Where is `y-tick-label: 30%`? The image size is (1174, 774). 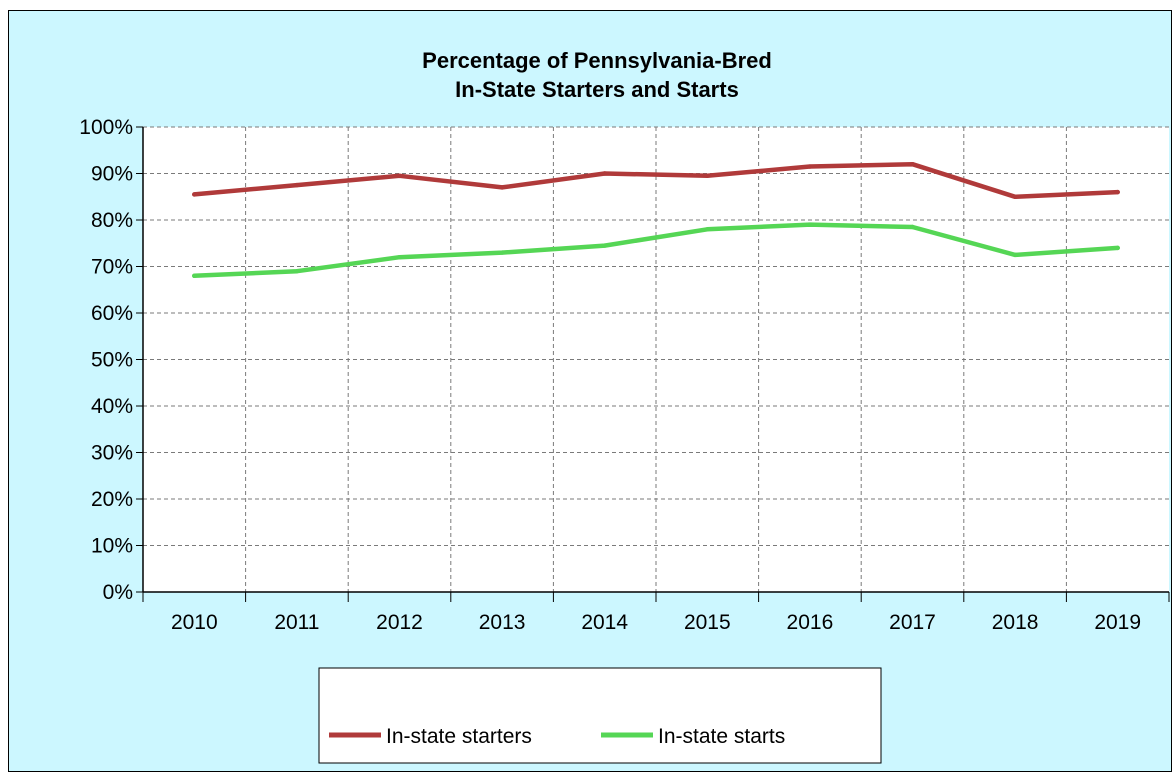 y-tick-label: 30% is located at coordinates (112, 453).